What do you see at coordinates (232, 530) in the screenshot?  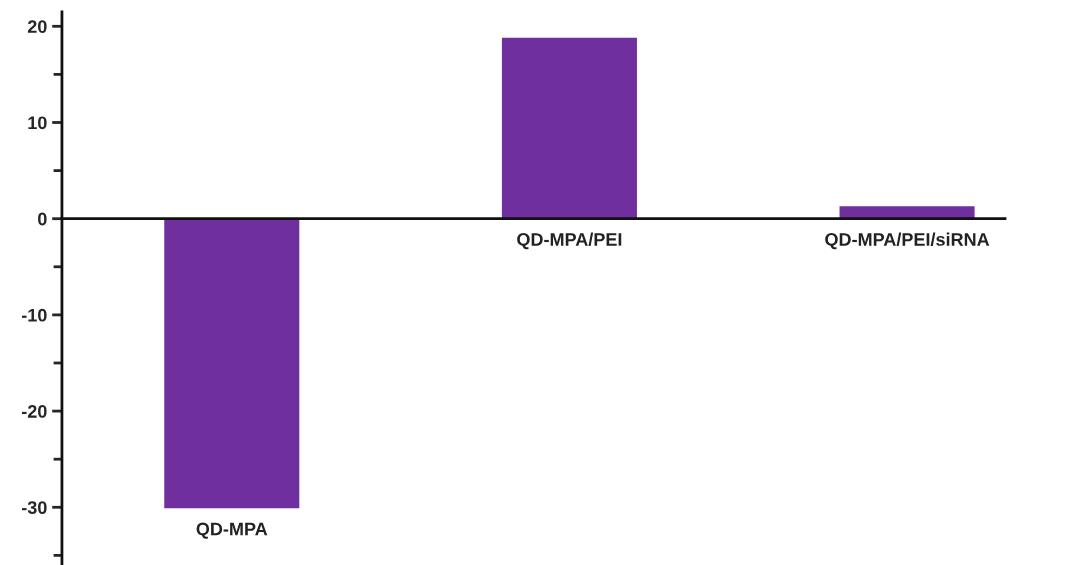 I see `x-tick-label: QD-MPA` at bounding box center [232, 530].